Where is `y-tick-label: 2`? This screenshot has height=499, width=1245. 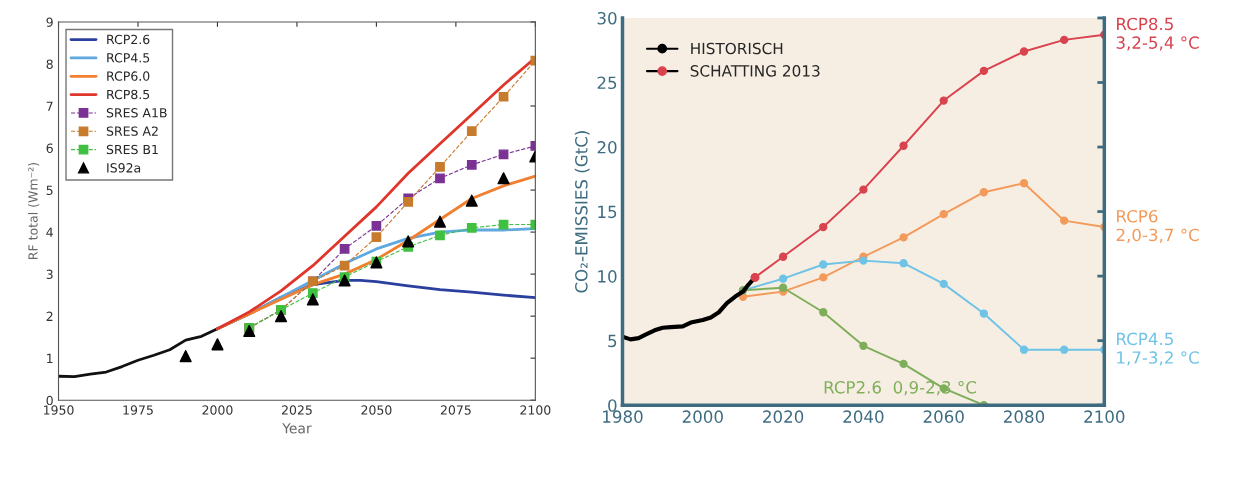
y-tick-label: 2 is located at coordinates (49, 316).